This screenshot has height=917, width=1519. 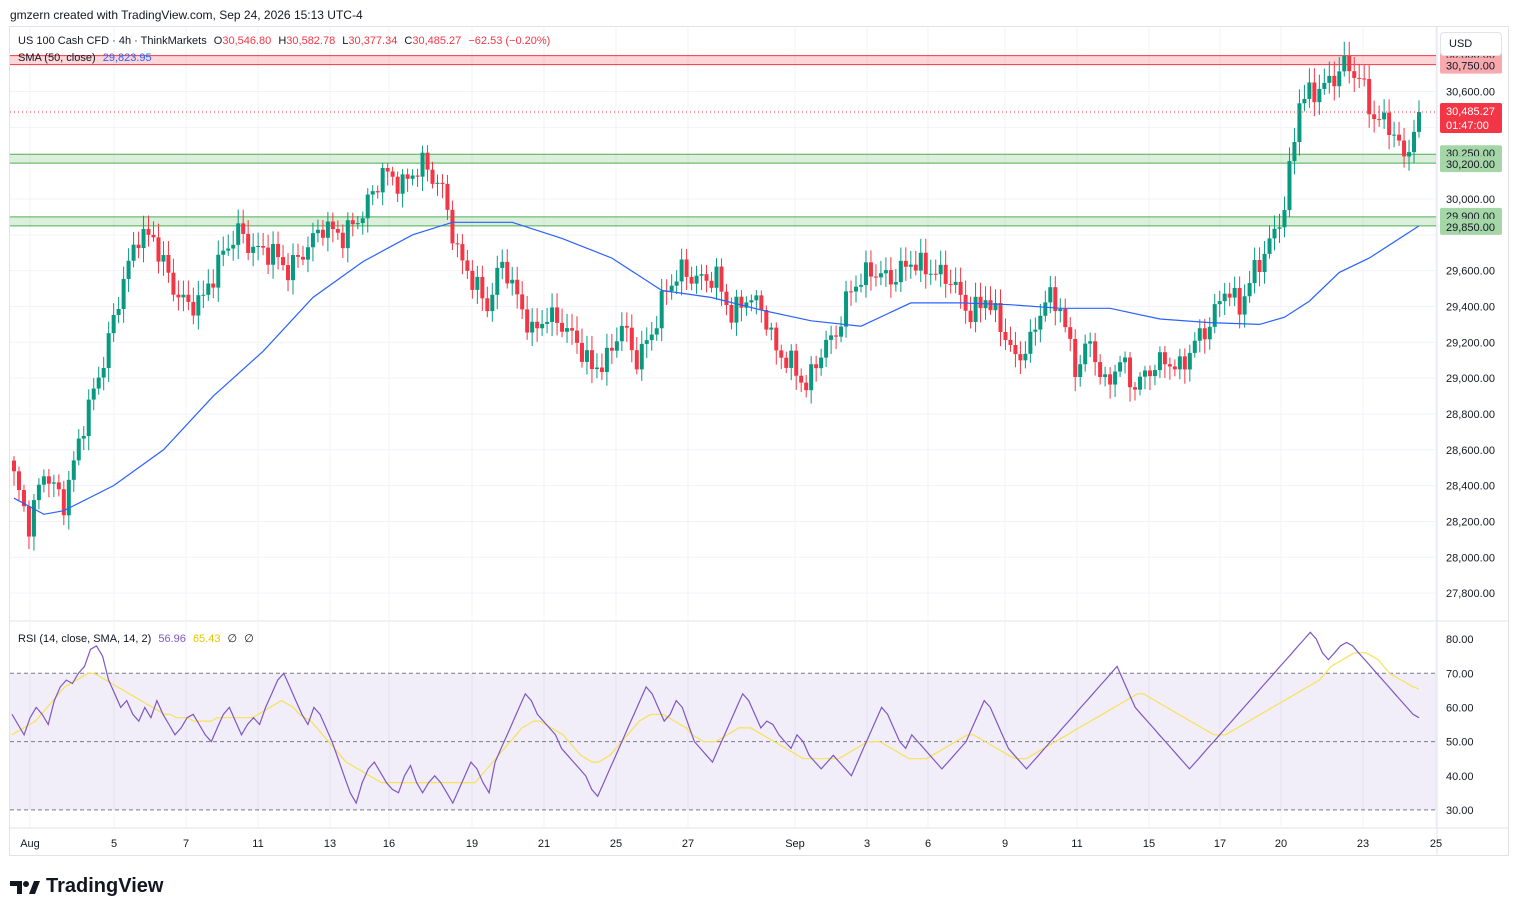 What do you see at coordinates (1281, 844) in the screenshot?
I see `time-tick-label: 20` at bounding box center [1281, 844].